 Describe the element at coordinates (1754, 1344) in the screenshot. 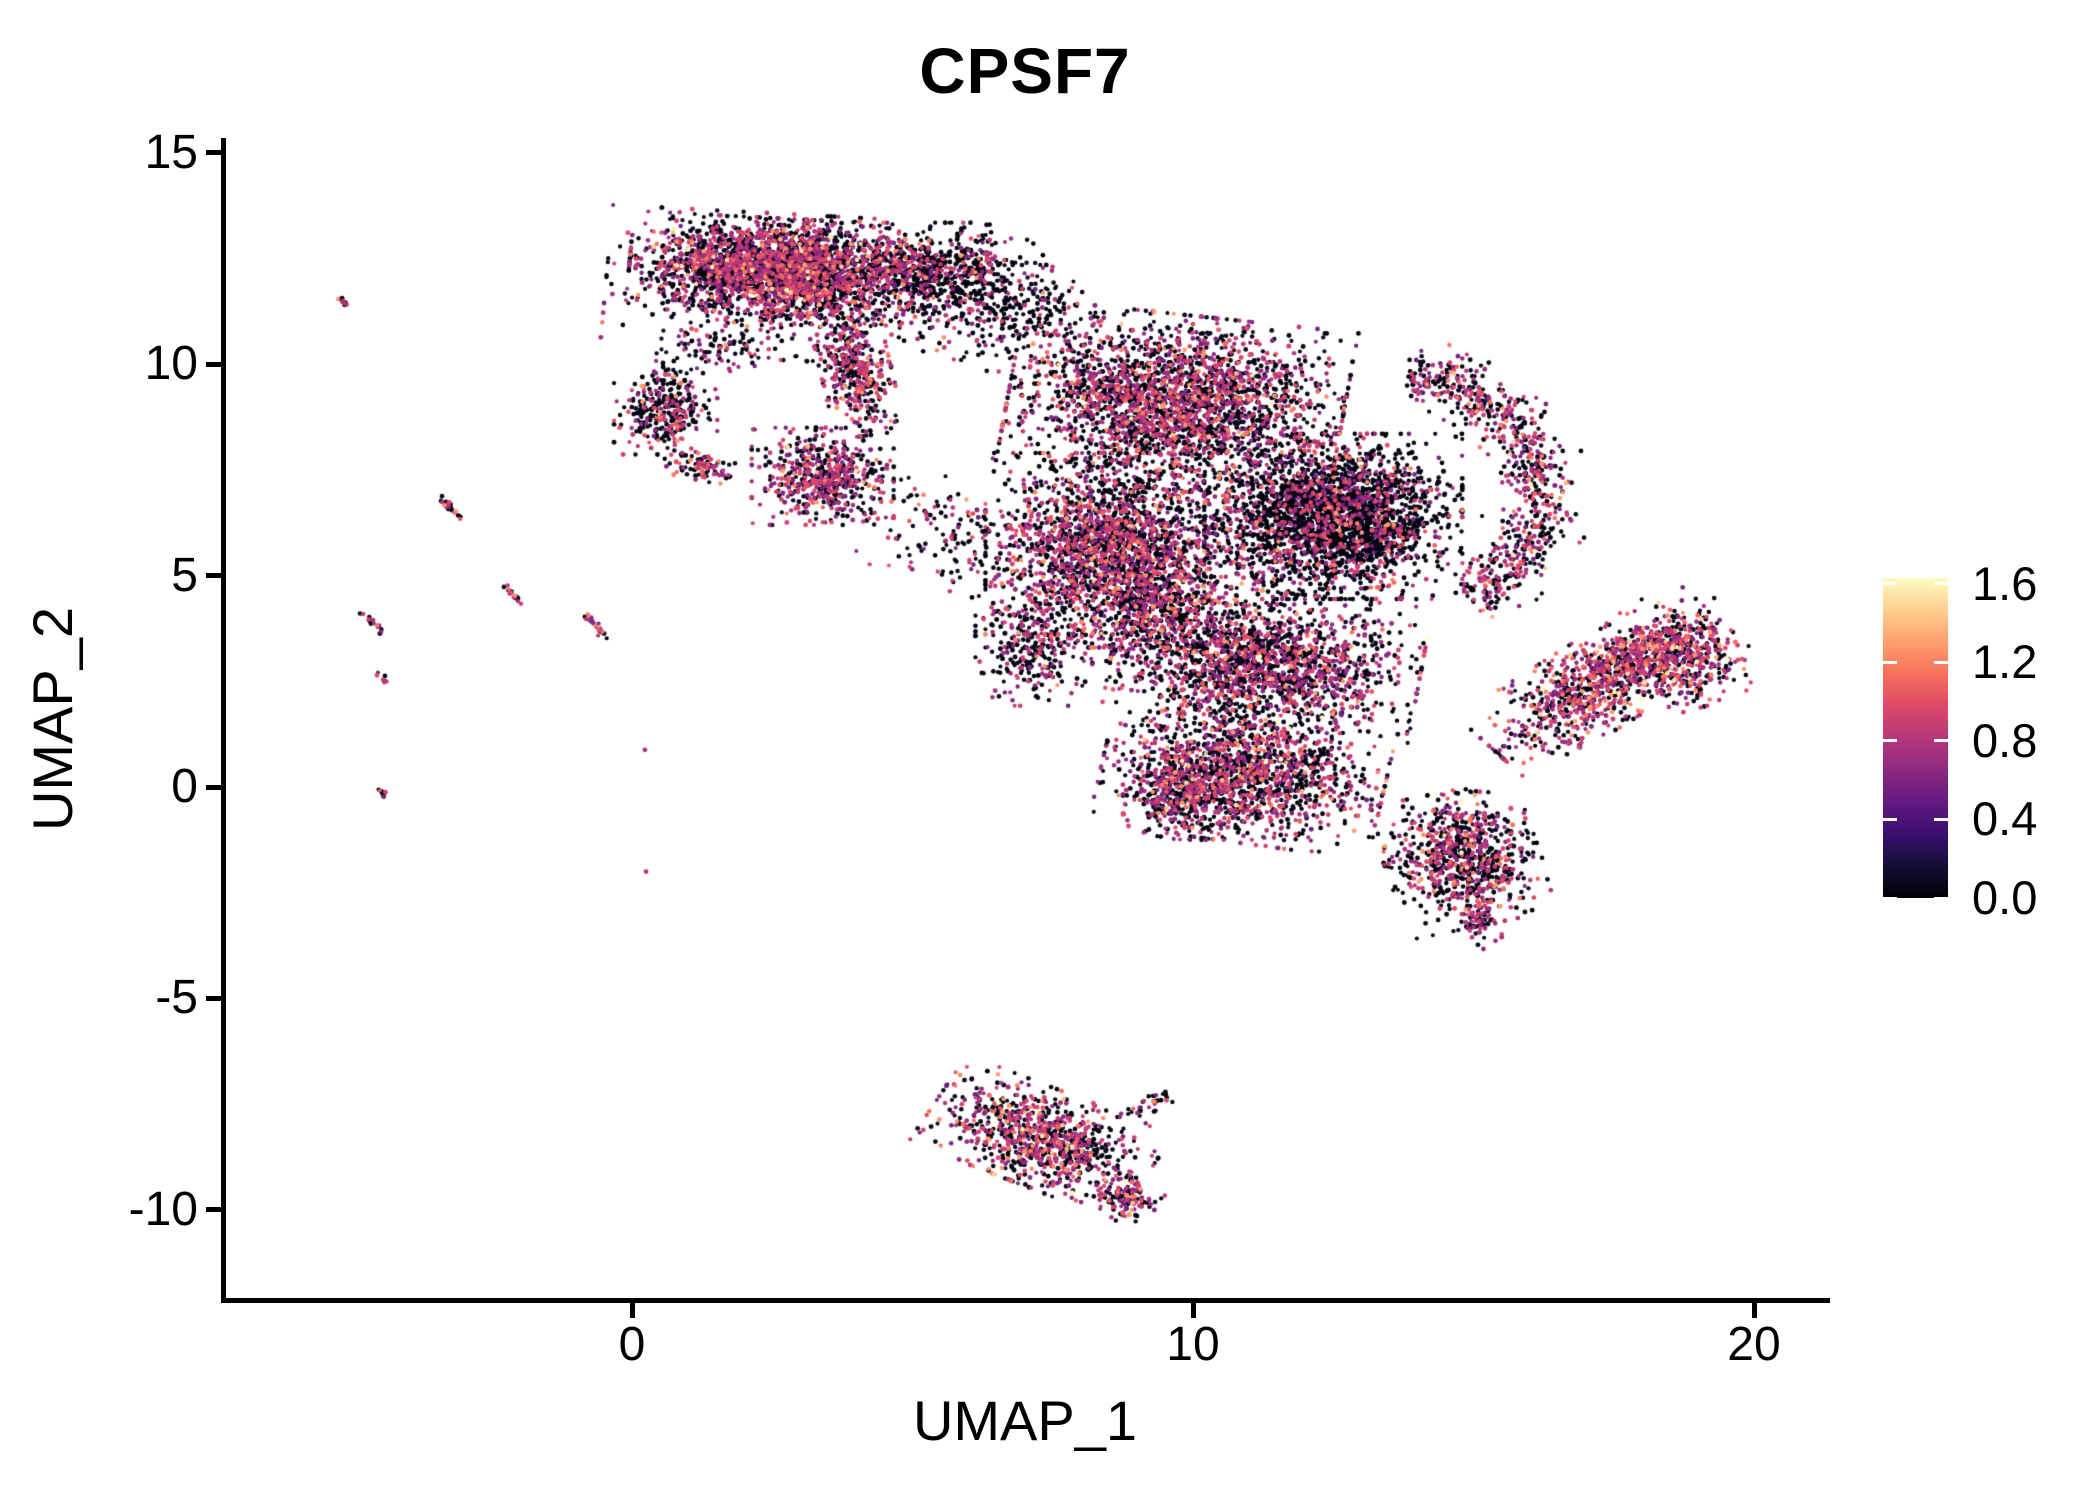

I see `x-tick-label: 20` at that location.